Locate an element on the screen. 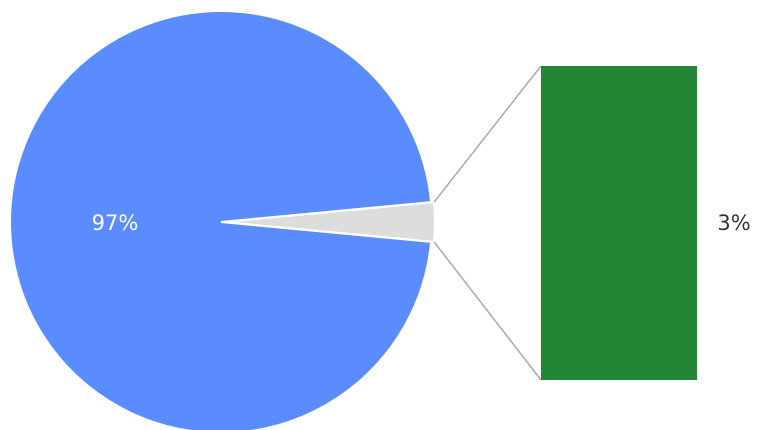 Image resolution: width=759 pixels, height=430 pixels. connector-line-bottom is located at coordinates (487, 311).